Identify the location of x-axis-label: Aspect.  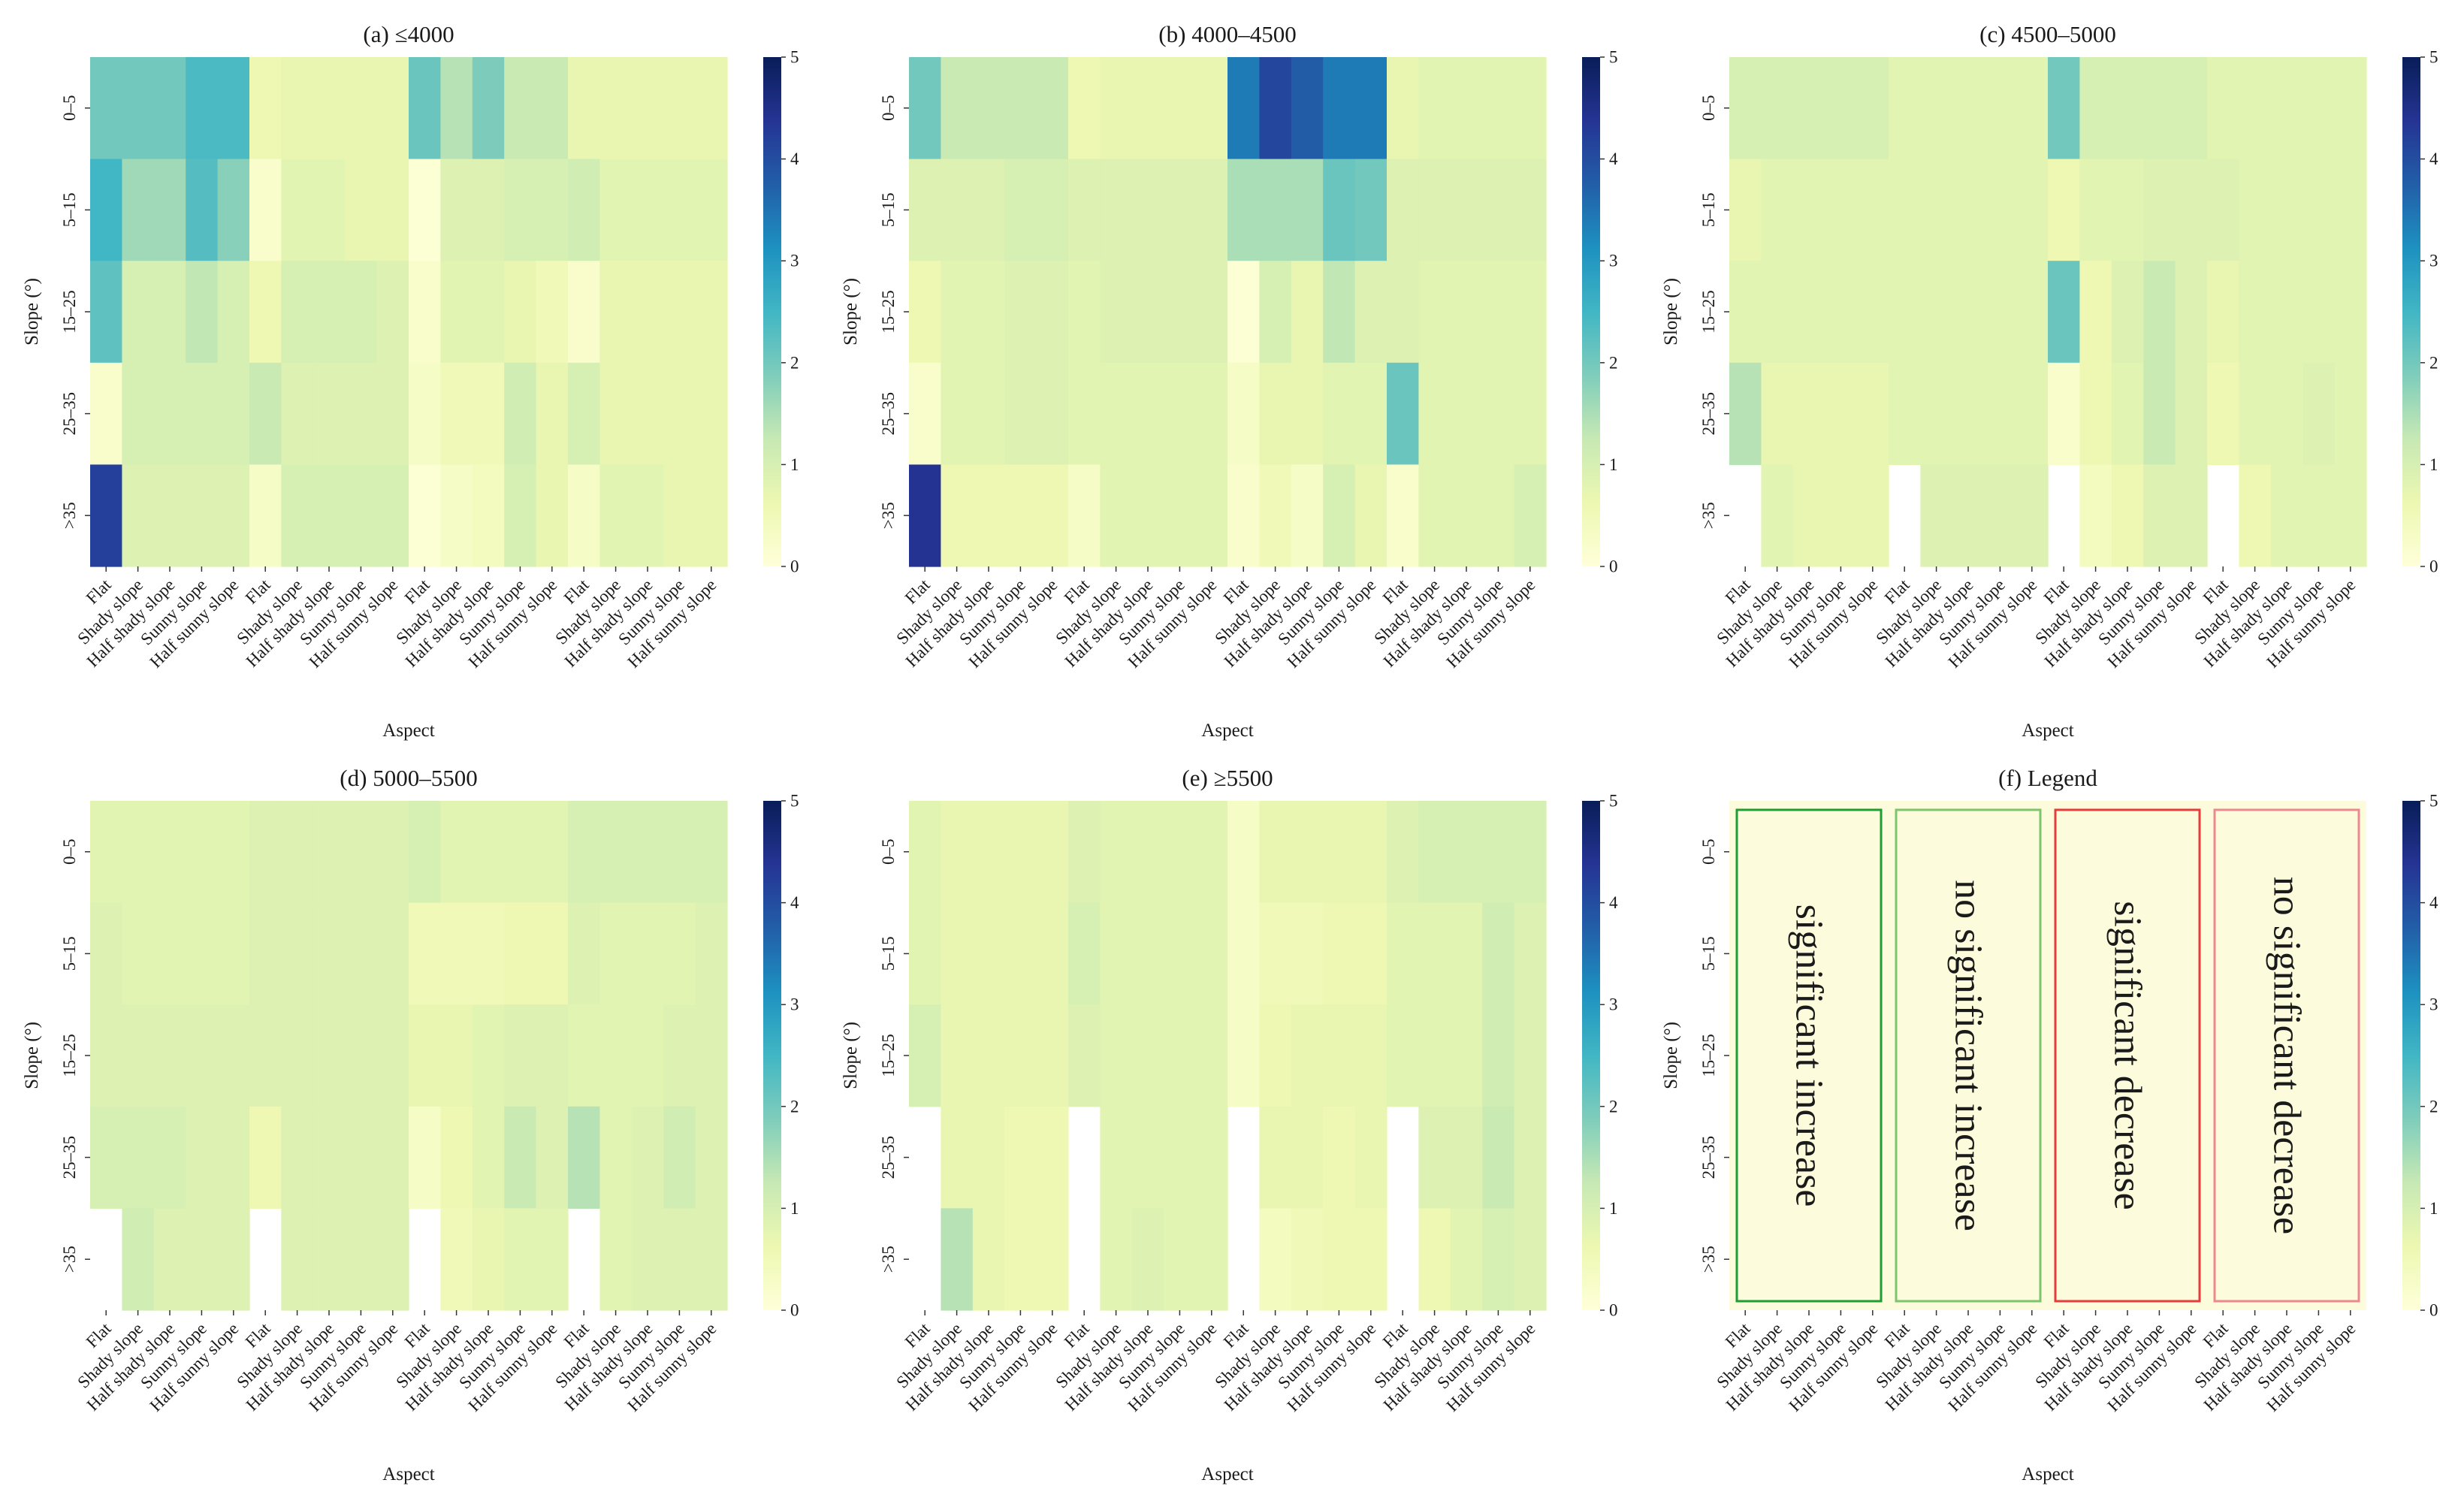
(408, 1474).